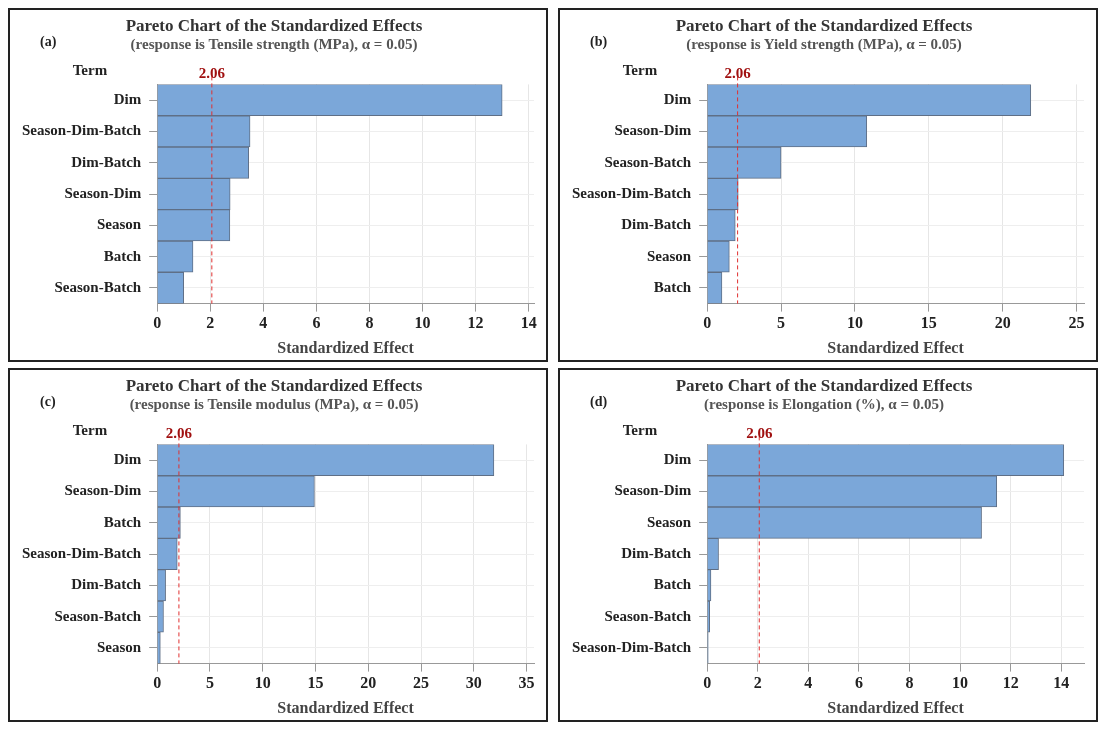  What do you see at coordinates (473, 683) in the screenshot?
I see `x-tick-label: 30` at bounding box center [473, 683].